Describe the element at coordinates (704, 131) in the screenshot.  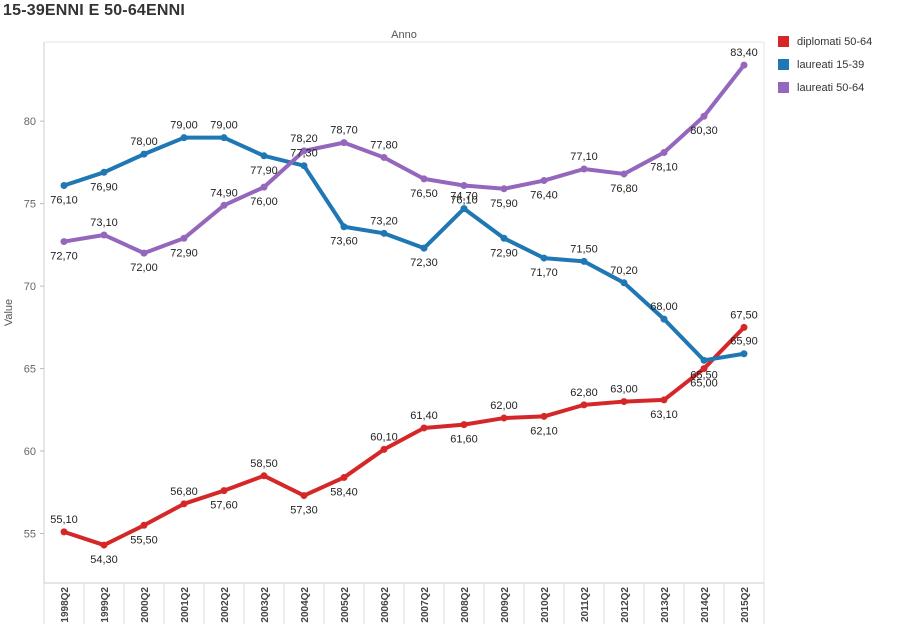
I see `data-label: 80,30` at that location.